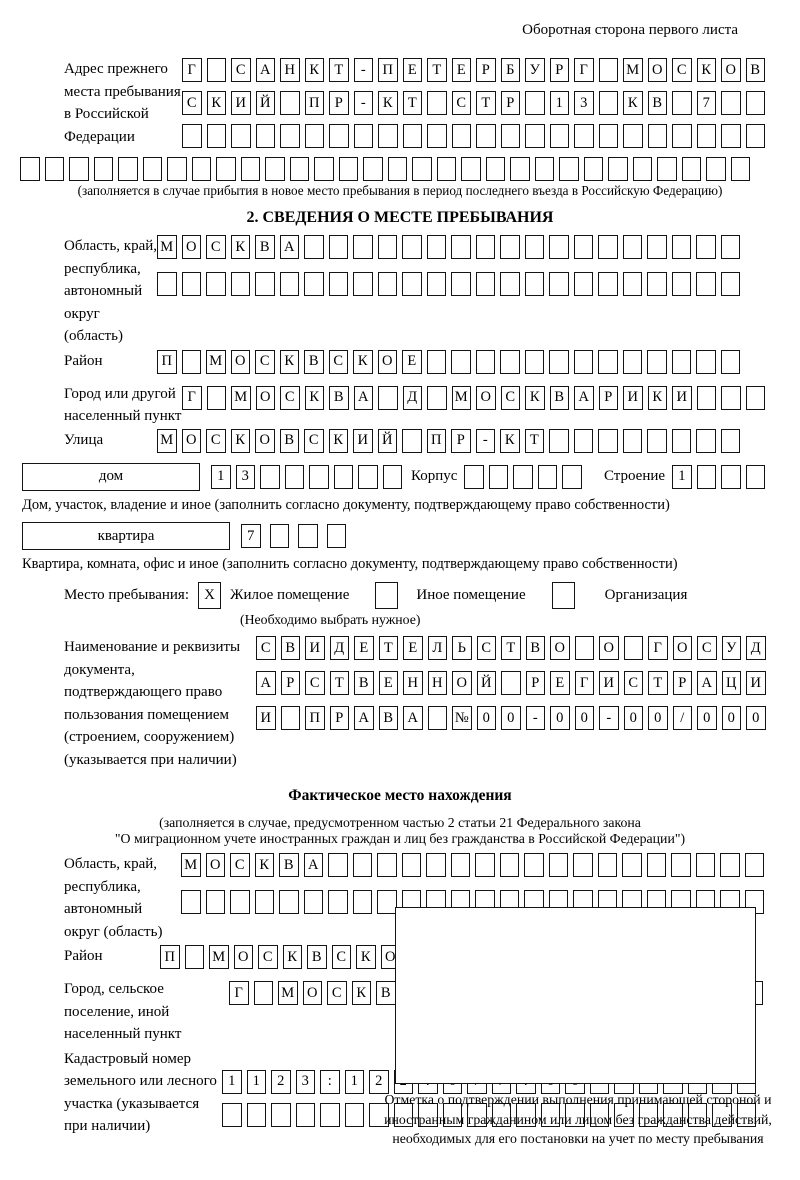  What do you see at coordinates (388, 718) in the screenshot?
I see `char-cell: В` at bounding box center [388, 718].